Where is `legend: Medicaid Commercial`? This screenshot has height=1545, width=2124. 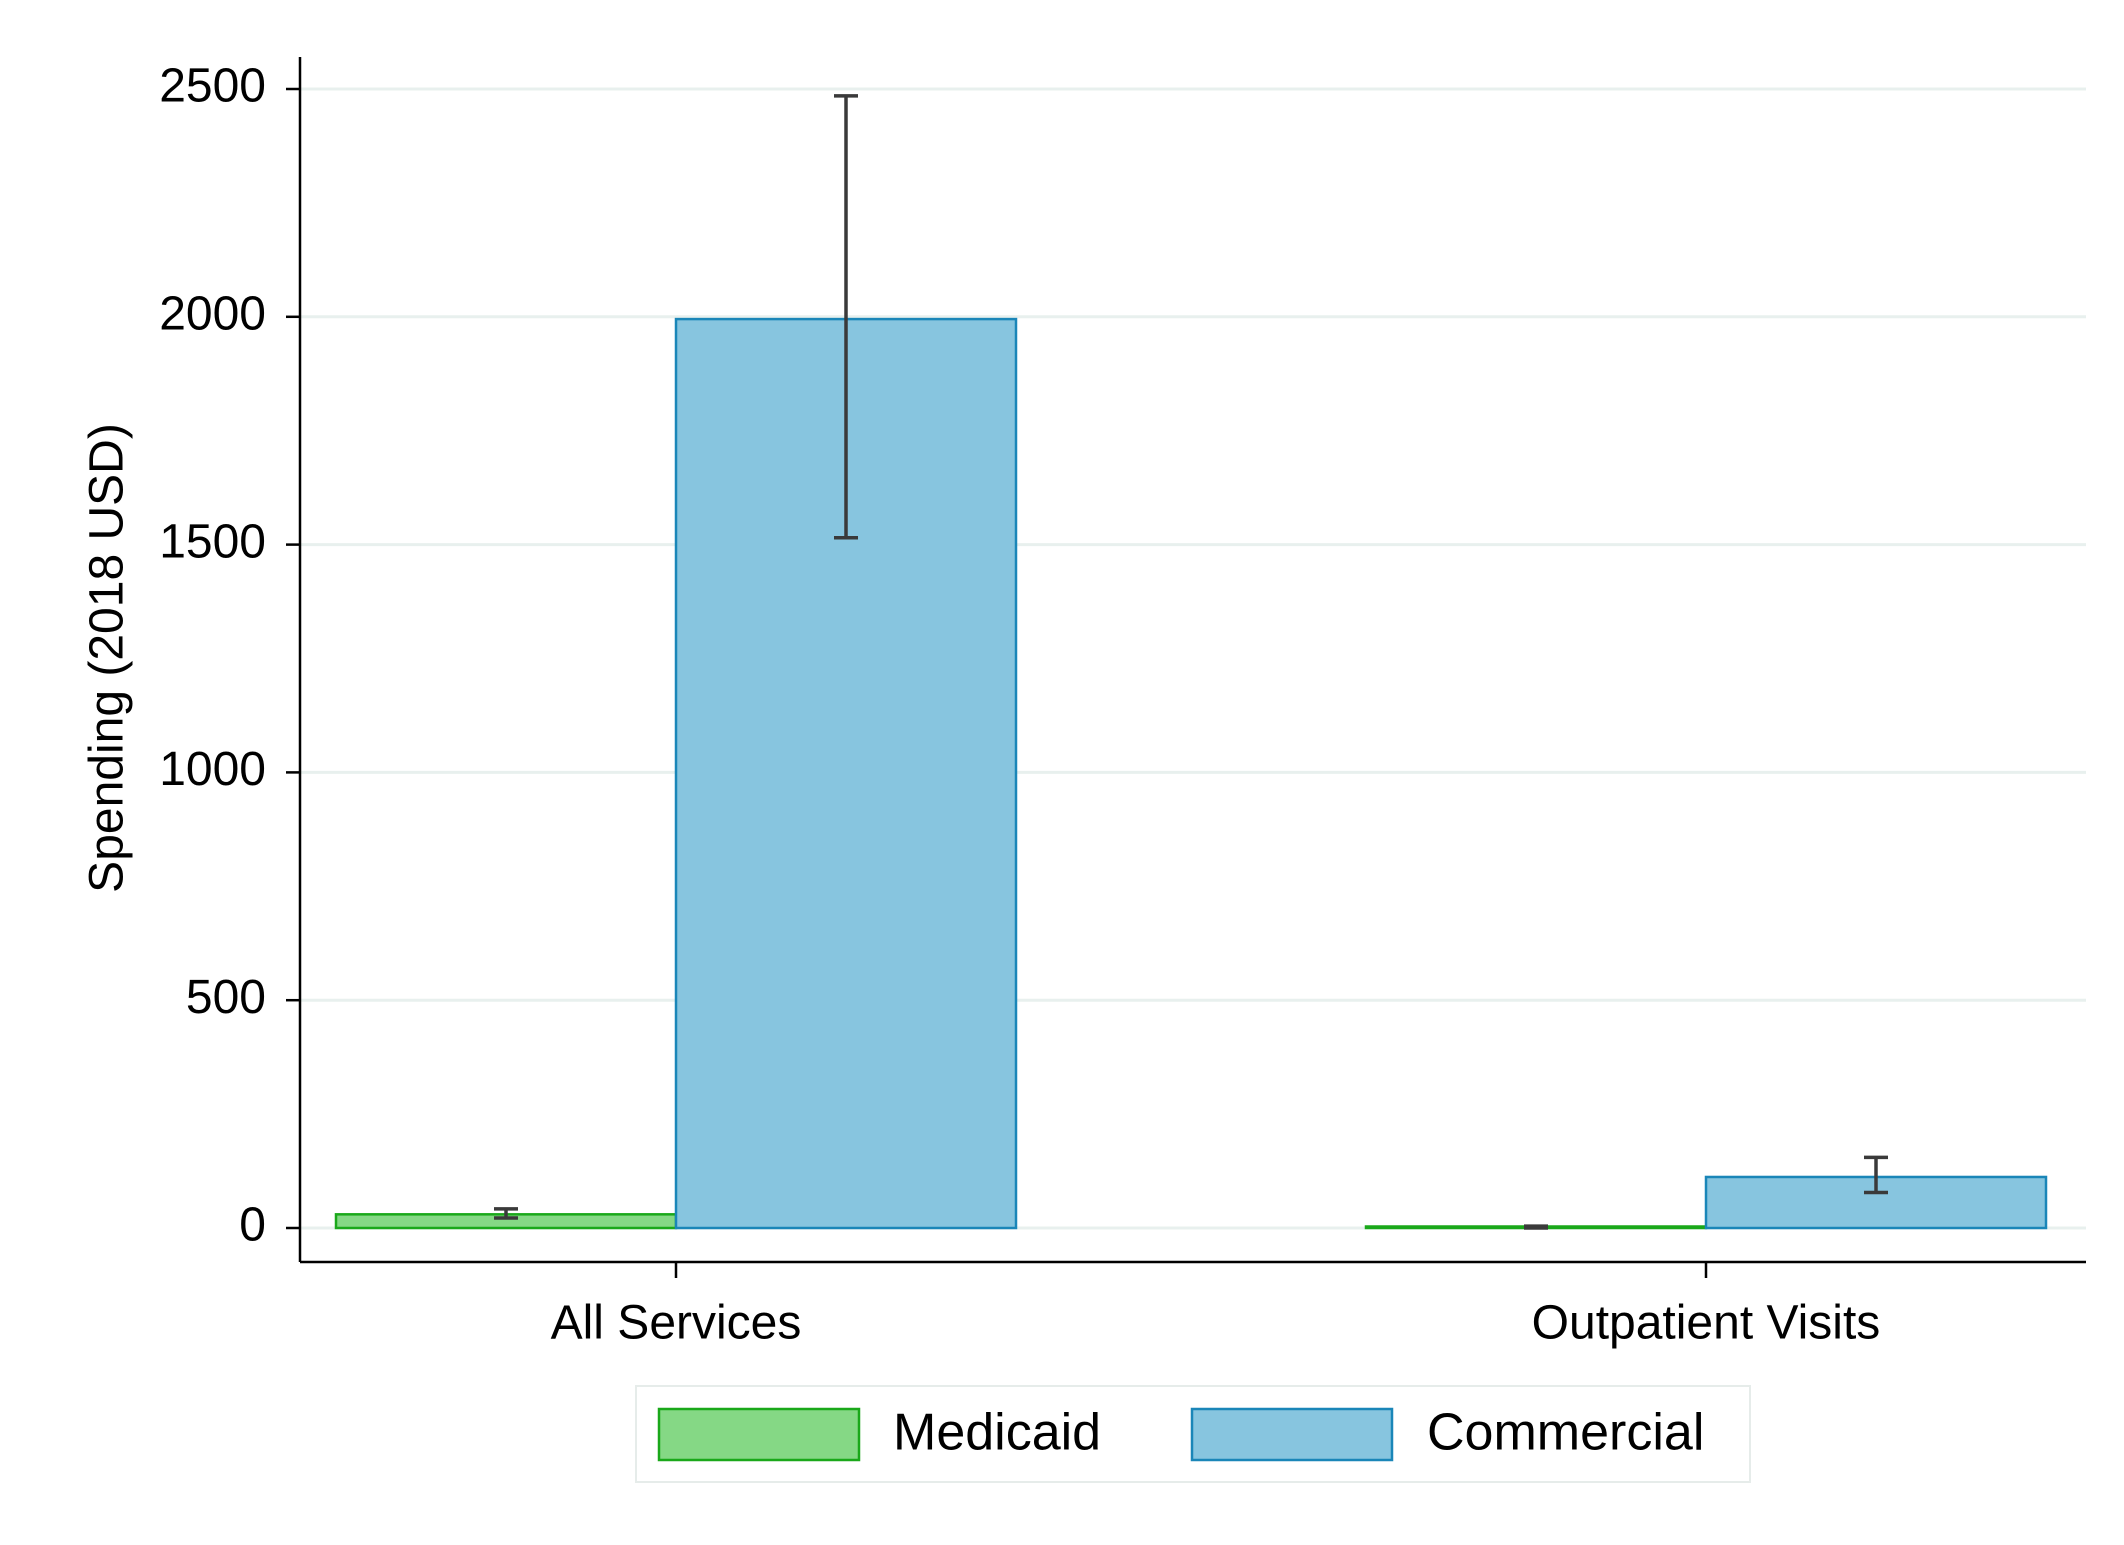 legend: Medicaid Commercial is located at coordinates (1193, 1434).